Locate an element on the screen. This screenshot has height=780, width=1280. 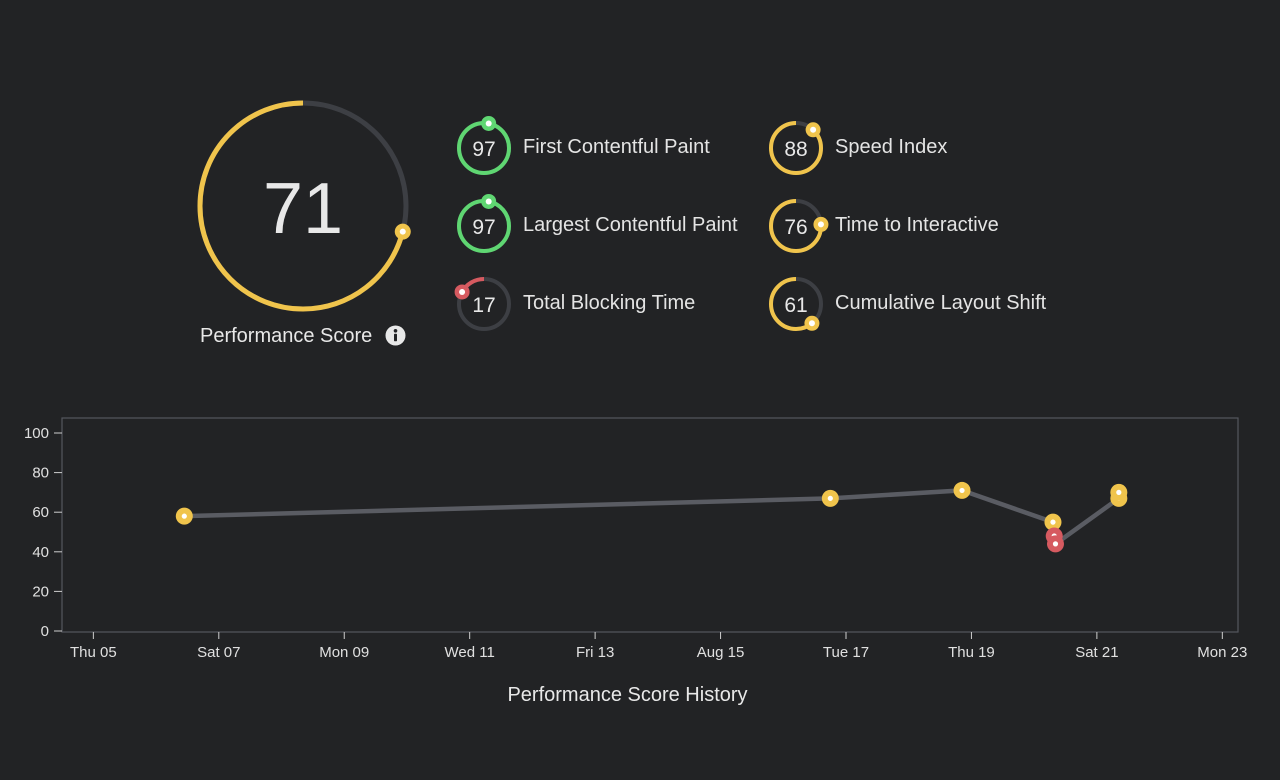
history-series-line is located at coordinates (652, 517).